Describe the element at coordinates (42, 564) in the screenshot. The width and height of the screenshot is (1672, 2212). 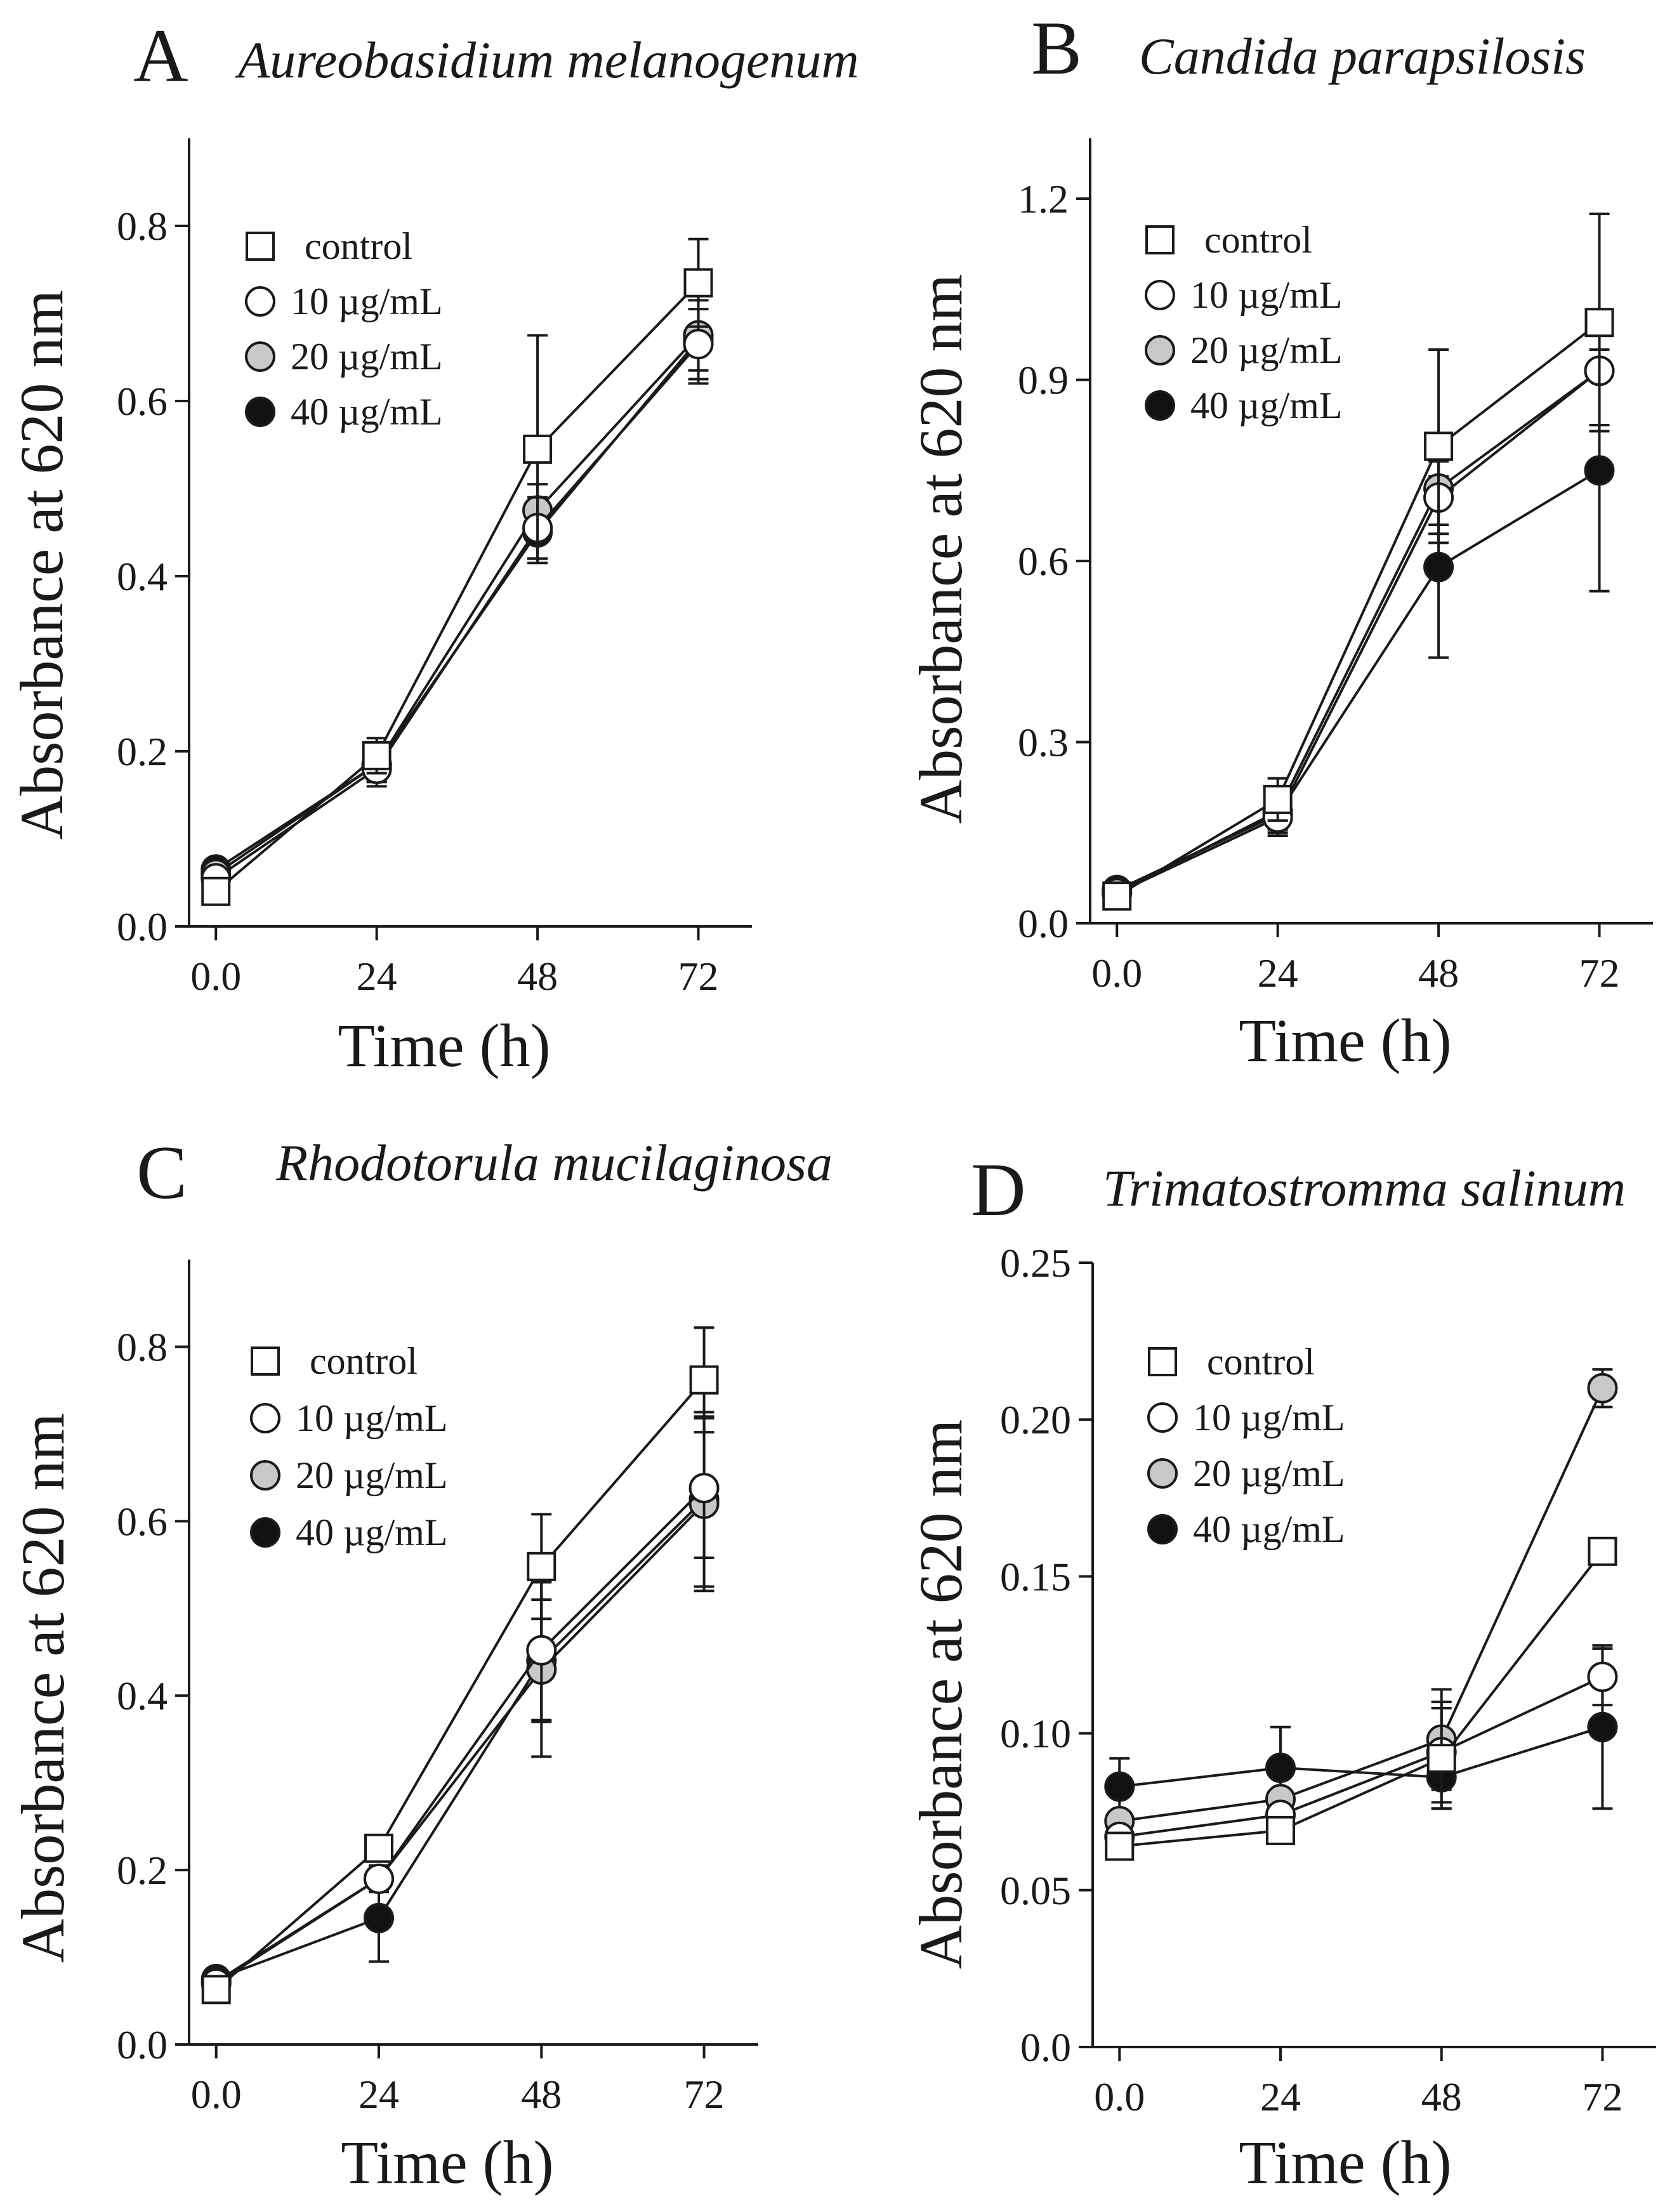
I see `y-axis-title: Absorbance at 620 nm` at that location.